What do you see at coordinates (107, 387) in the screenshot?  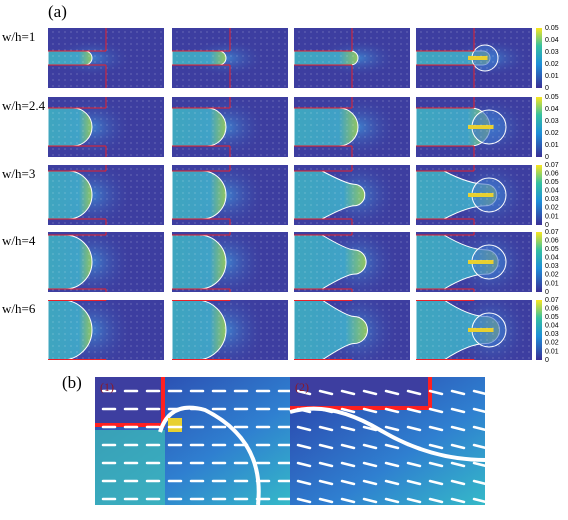 I see `inset-label: (1)` at bounding box center [107, 387].